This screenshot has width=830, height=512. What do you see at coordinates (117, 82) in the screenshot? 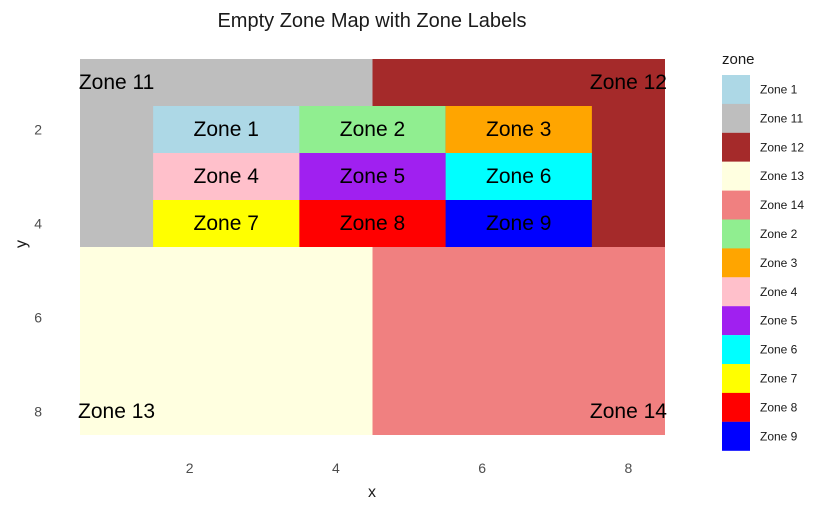
I see `zone-label-zone-11: Zone 11` at bounding box center [117, 82].